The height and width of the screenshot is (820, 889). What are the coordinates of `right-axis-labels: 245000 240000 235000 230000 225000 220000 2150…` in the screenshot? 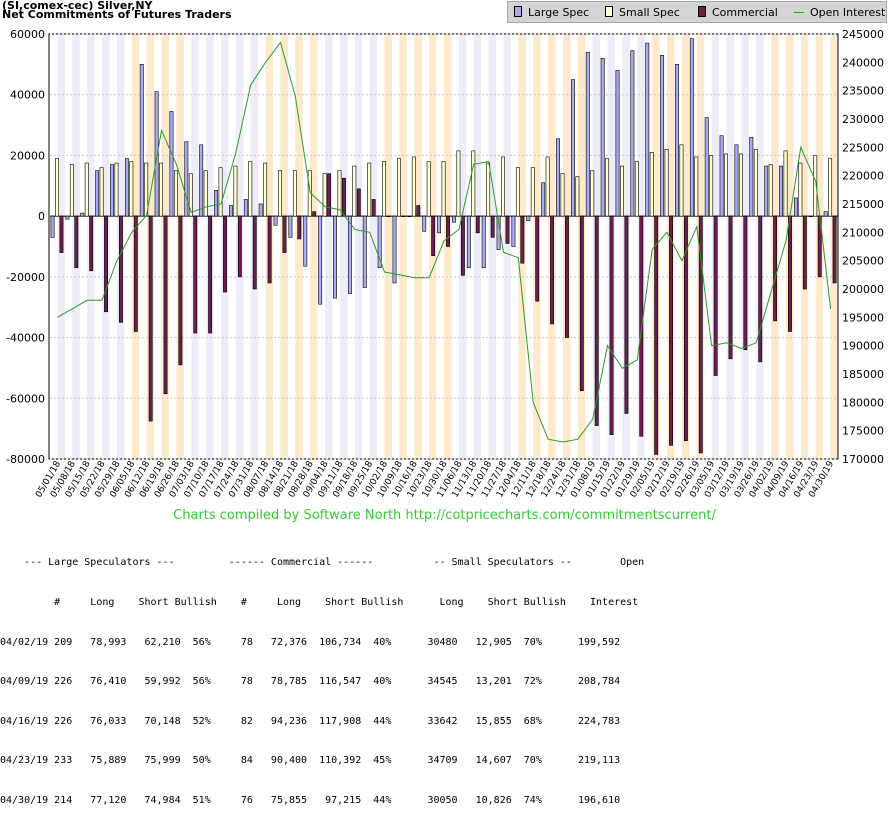 It's located at (863, 247).